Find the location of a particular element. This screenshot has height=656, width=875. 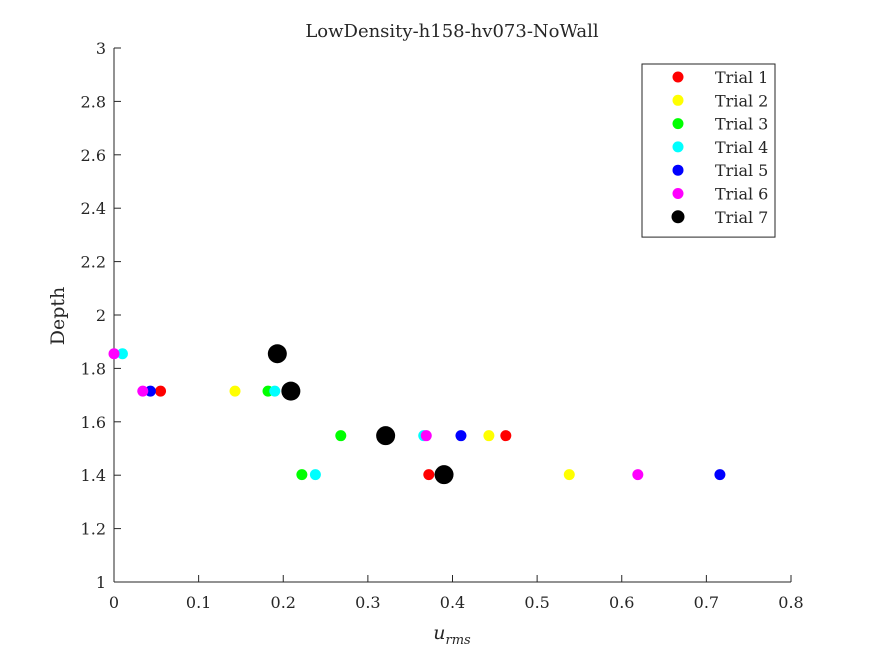

y-axis: 1 1.2 1.4 1.6 1.8 2 2.2 2.4 2.6 2.8 3 is located at coordinates (101, 315).